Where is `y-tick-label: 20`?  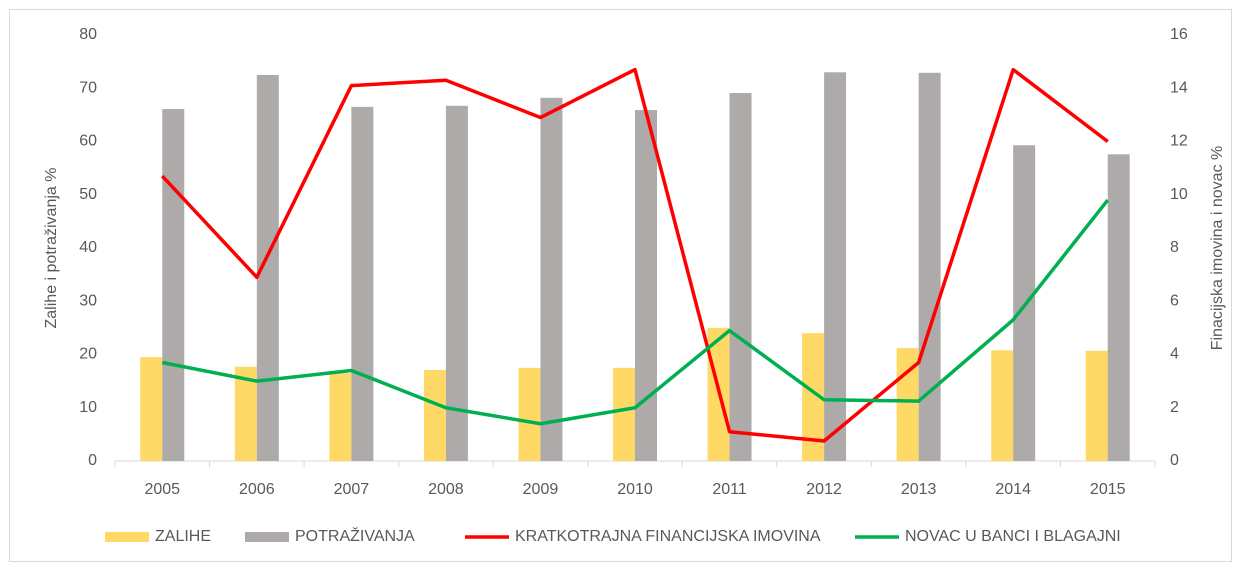
y-tick-label: 20 is located at coordinates (88, 354).